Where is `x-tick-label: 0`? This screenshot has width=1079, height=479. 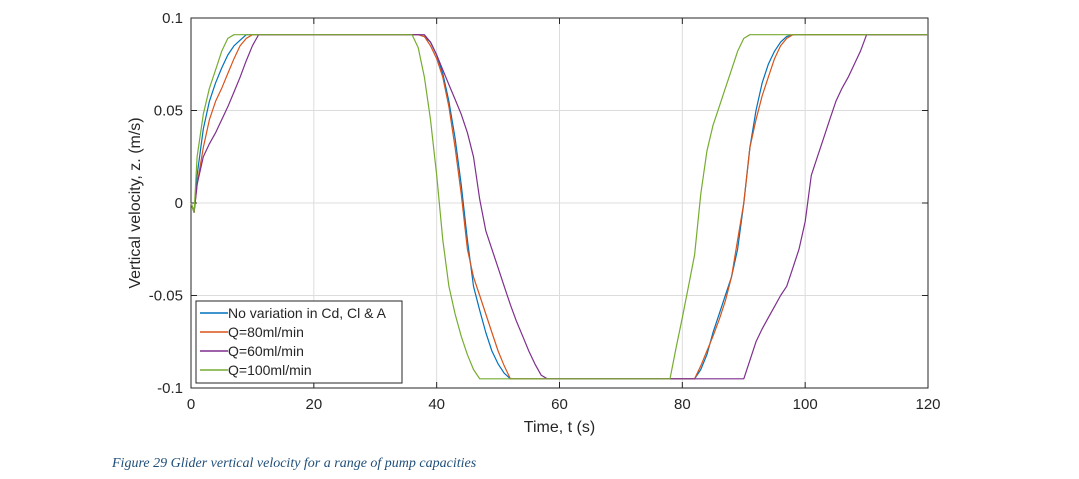
x-tick-label: 0 is located at coordinates (191, 404).